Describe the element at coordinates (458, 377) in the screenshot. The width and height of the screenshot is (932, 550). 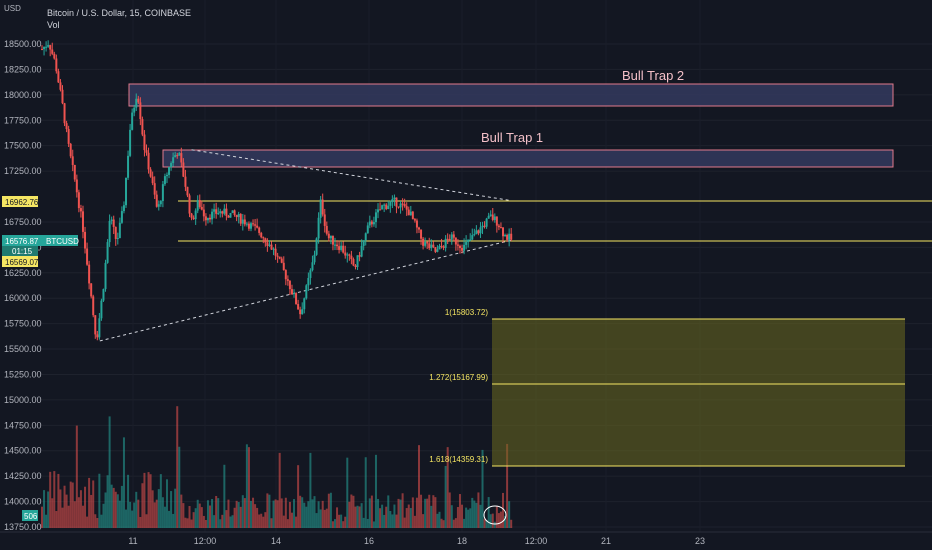
I see `fib-label-1272: 1.272(15167.99)` at that location.